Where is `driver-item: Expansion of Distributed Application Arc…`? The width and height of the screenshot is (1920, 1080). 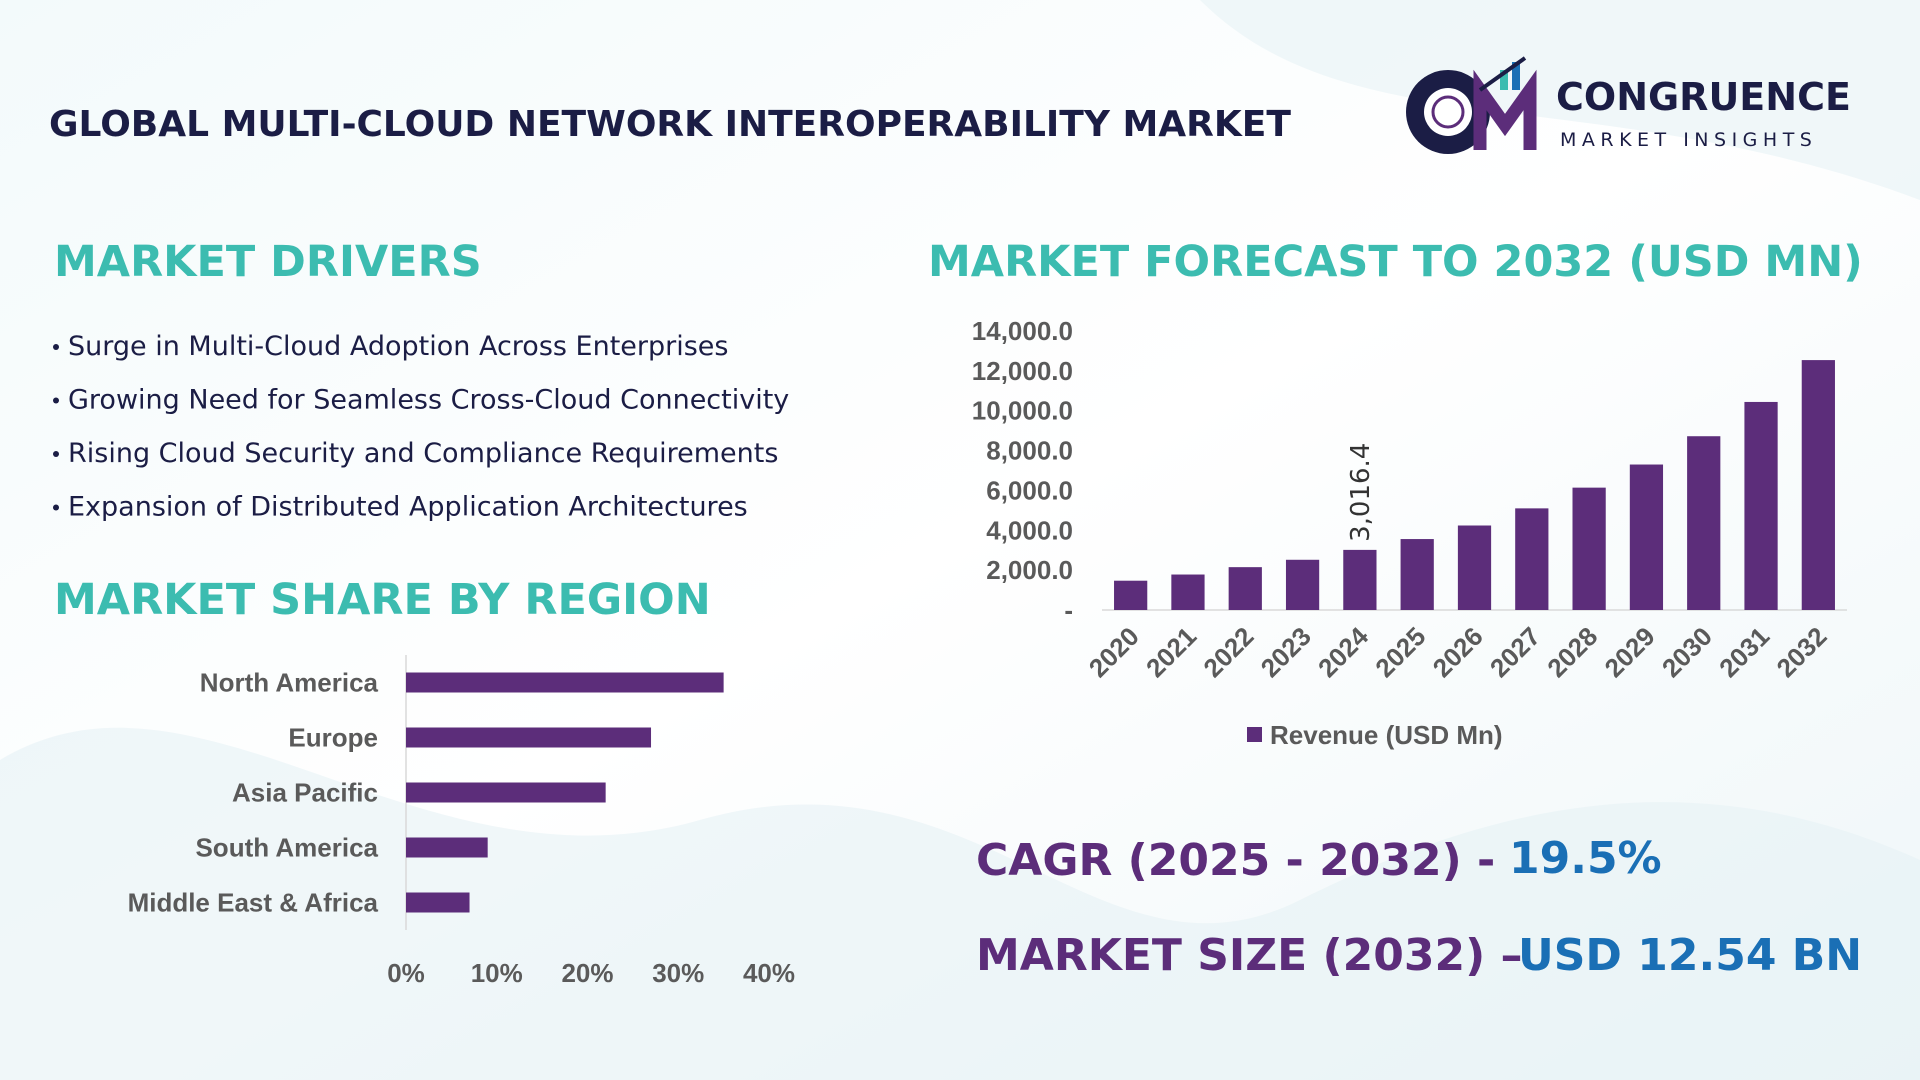
driver-item: Expansion of Distributed Application Arc… is located at coordinates (408, 507).